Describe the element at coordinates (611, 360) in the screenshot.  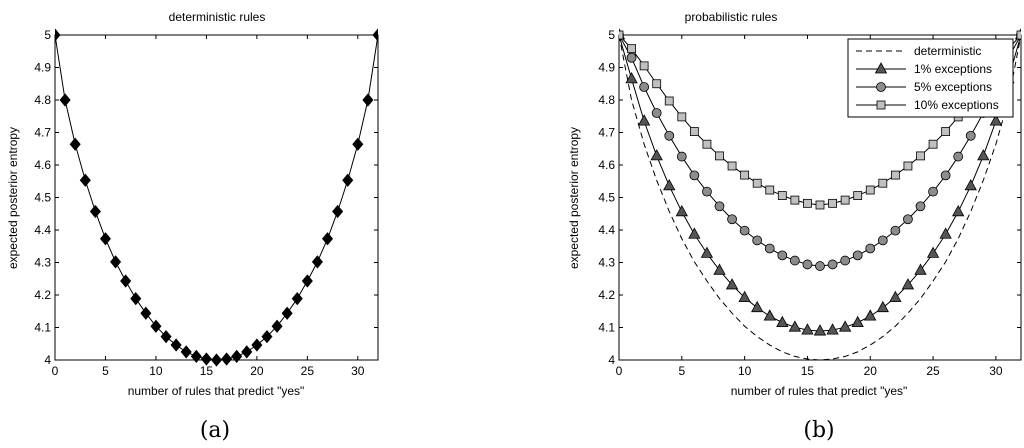
I see `y-tick-label: 4` at that location.